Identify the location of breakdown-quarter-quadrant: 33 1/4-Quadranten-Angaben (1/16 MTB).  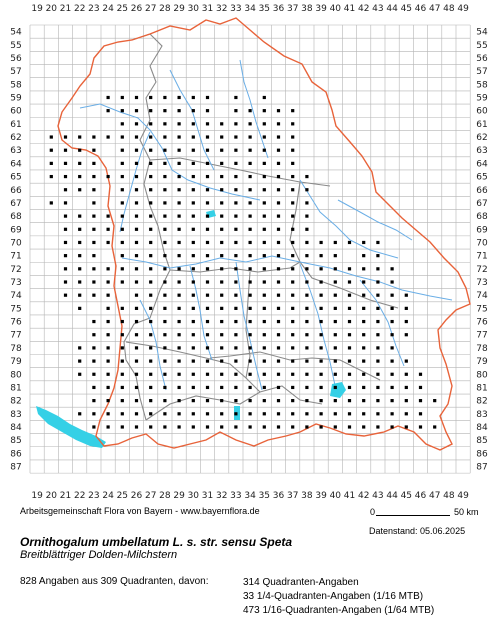
(333, 596).